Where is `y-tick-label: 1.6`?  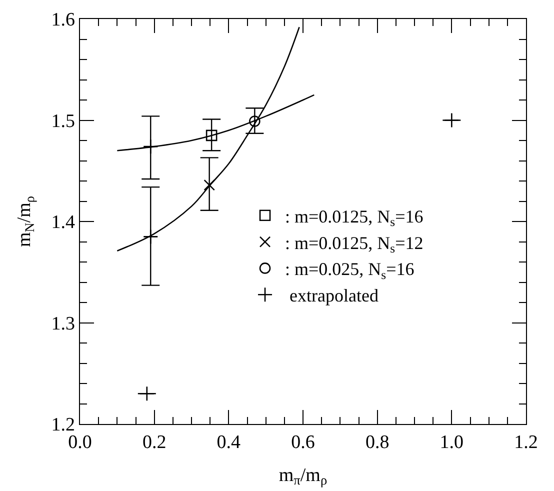
y-tick-label: 1.6 is located at coordinates (63, 20).